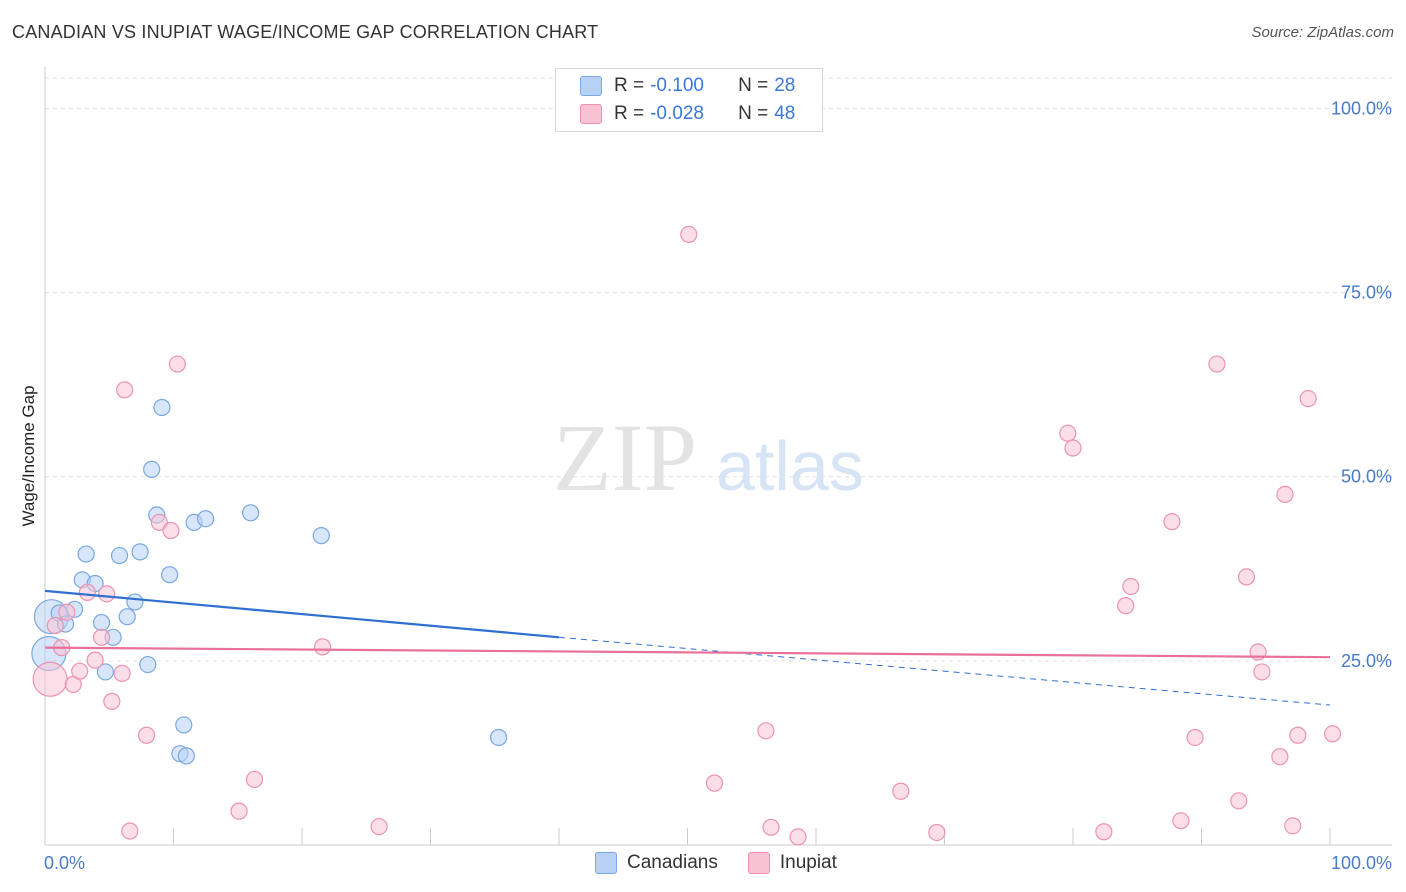 The width and height of the screenshot is (1406, 892). What do you see at coordinates (28, 455) in the screenshot?
I see `y-axis-label: Wage/Income Gap` at bounding box center [28, 455].